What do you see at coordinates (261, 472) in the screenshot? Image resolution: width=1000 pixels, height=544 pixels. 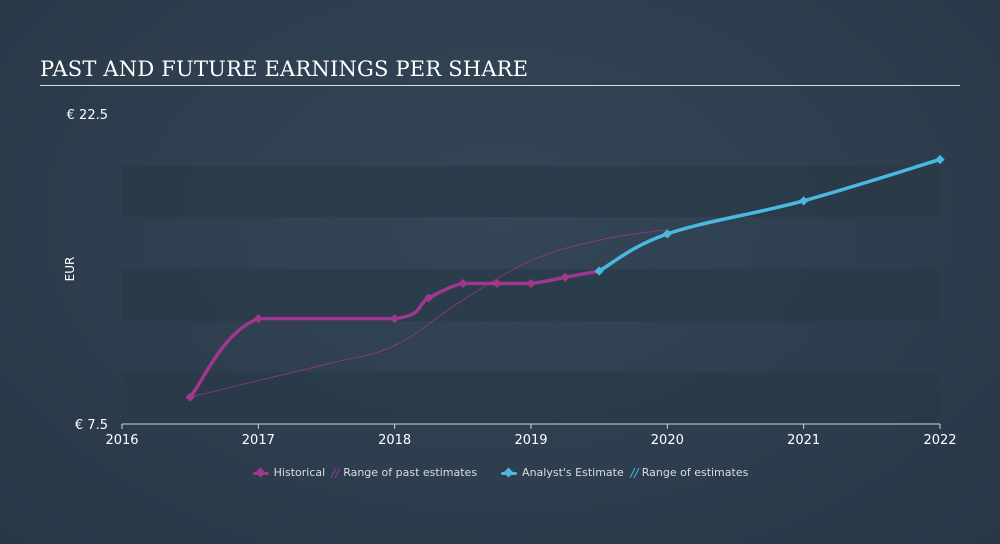 I see `historical-marker-icon` at bounding box center [261, 472].